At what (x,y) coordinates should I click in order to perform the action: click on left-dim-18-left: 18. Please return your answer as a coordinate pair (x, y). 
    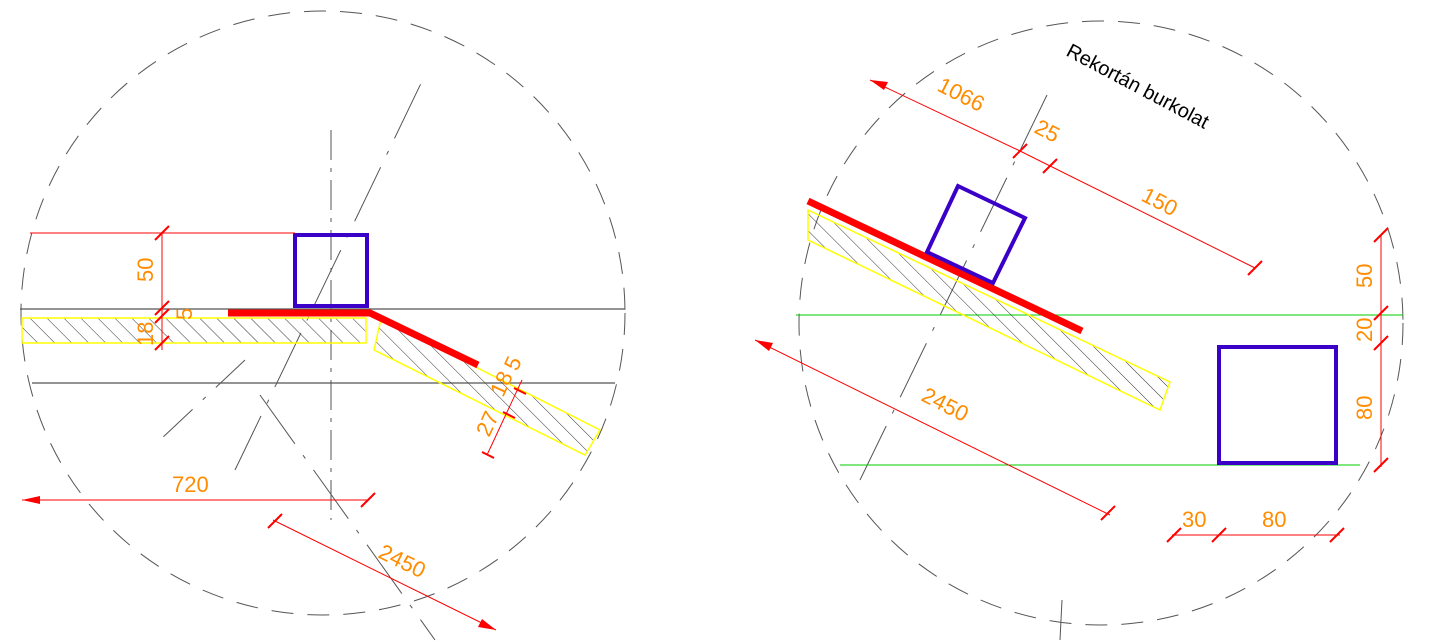
    Looking at the image, I should click on (145, 334).